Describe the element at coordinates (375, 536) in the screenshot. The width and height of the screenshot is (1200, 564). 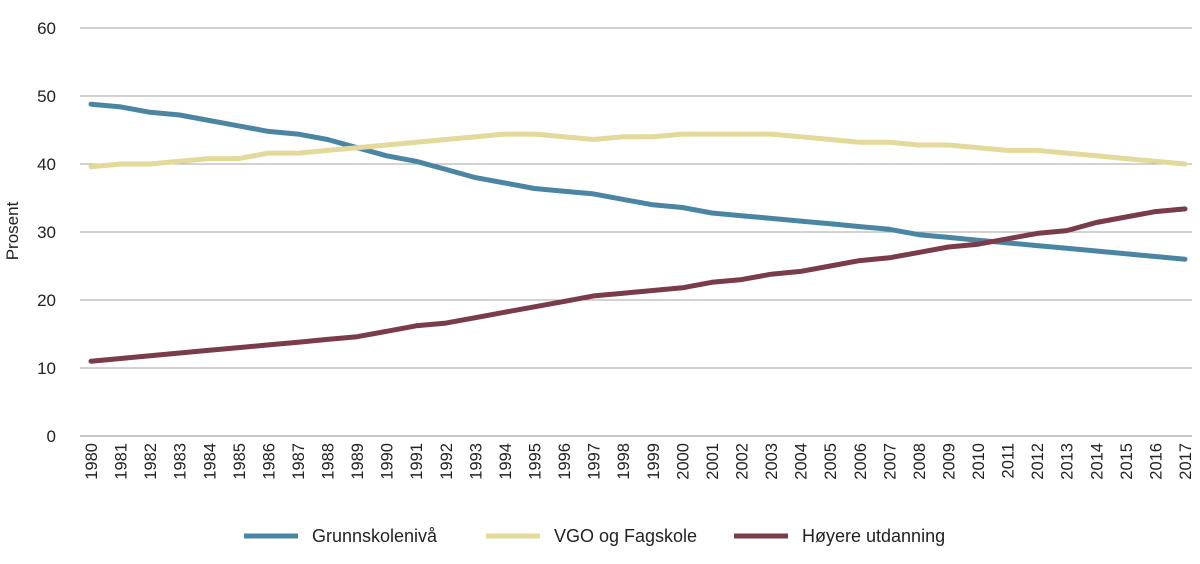
I see `legend-label: Grunnskolenivå` at that location.